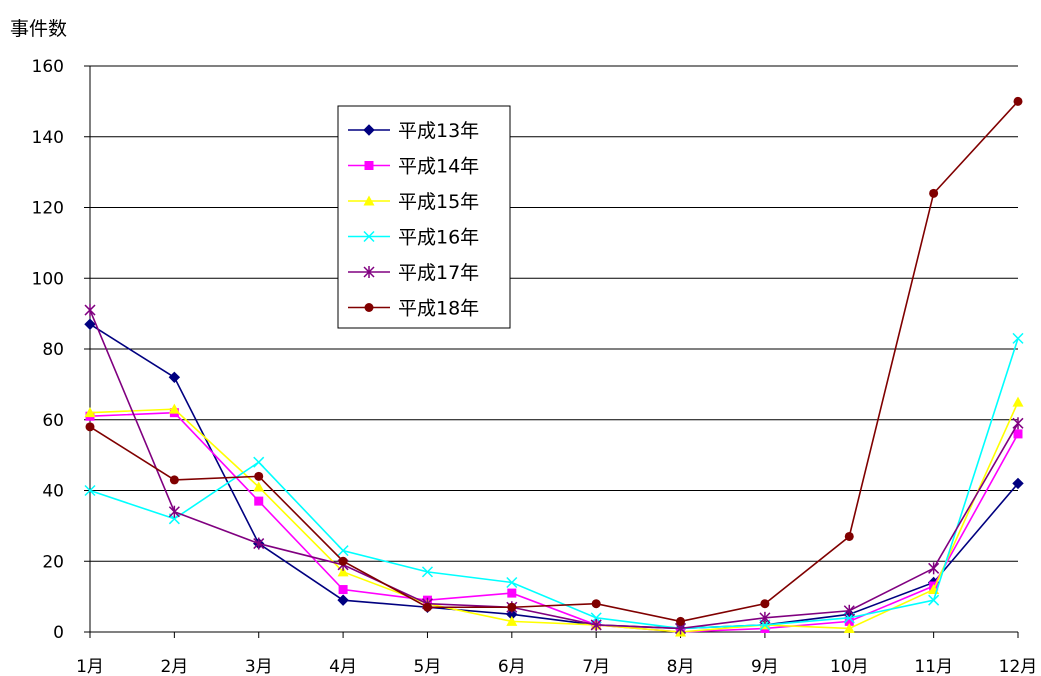 This screenshot has width=1041, height=676. What do you see at coordinates (438, 202) in the screenshot?
I see `legend-label: 平成15年` at bounding box center [438, 202].